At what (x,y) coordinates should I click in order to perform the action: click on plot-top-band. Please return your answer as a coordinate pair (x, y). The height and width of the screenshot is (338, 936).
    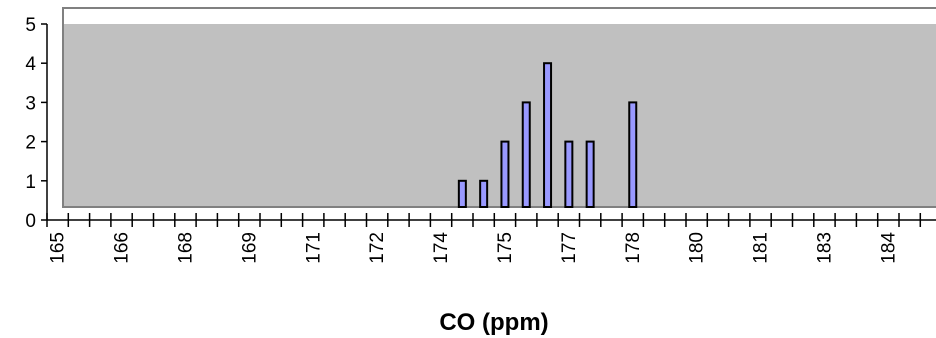
    Looking at the image, I should click on (500, 16).